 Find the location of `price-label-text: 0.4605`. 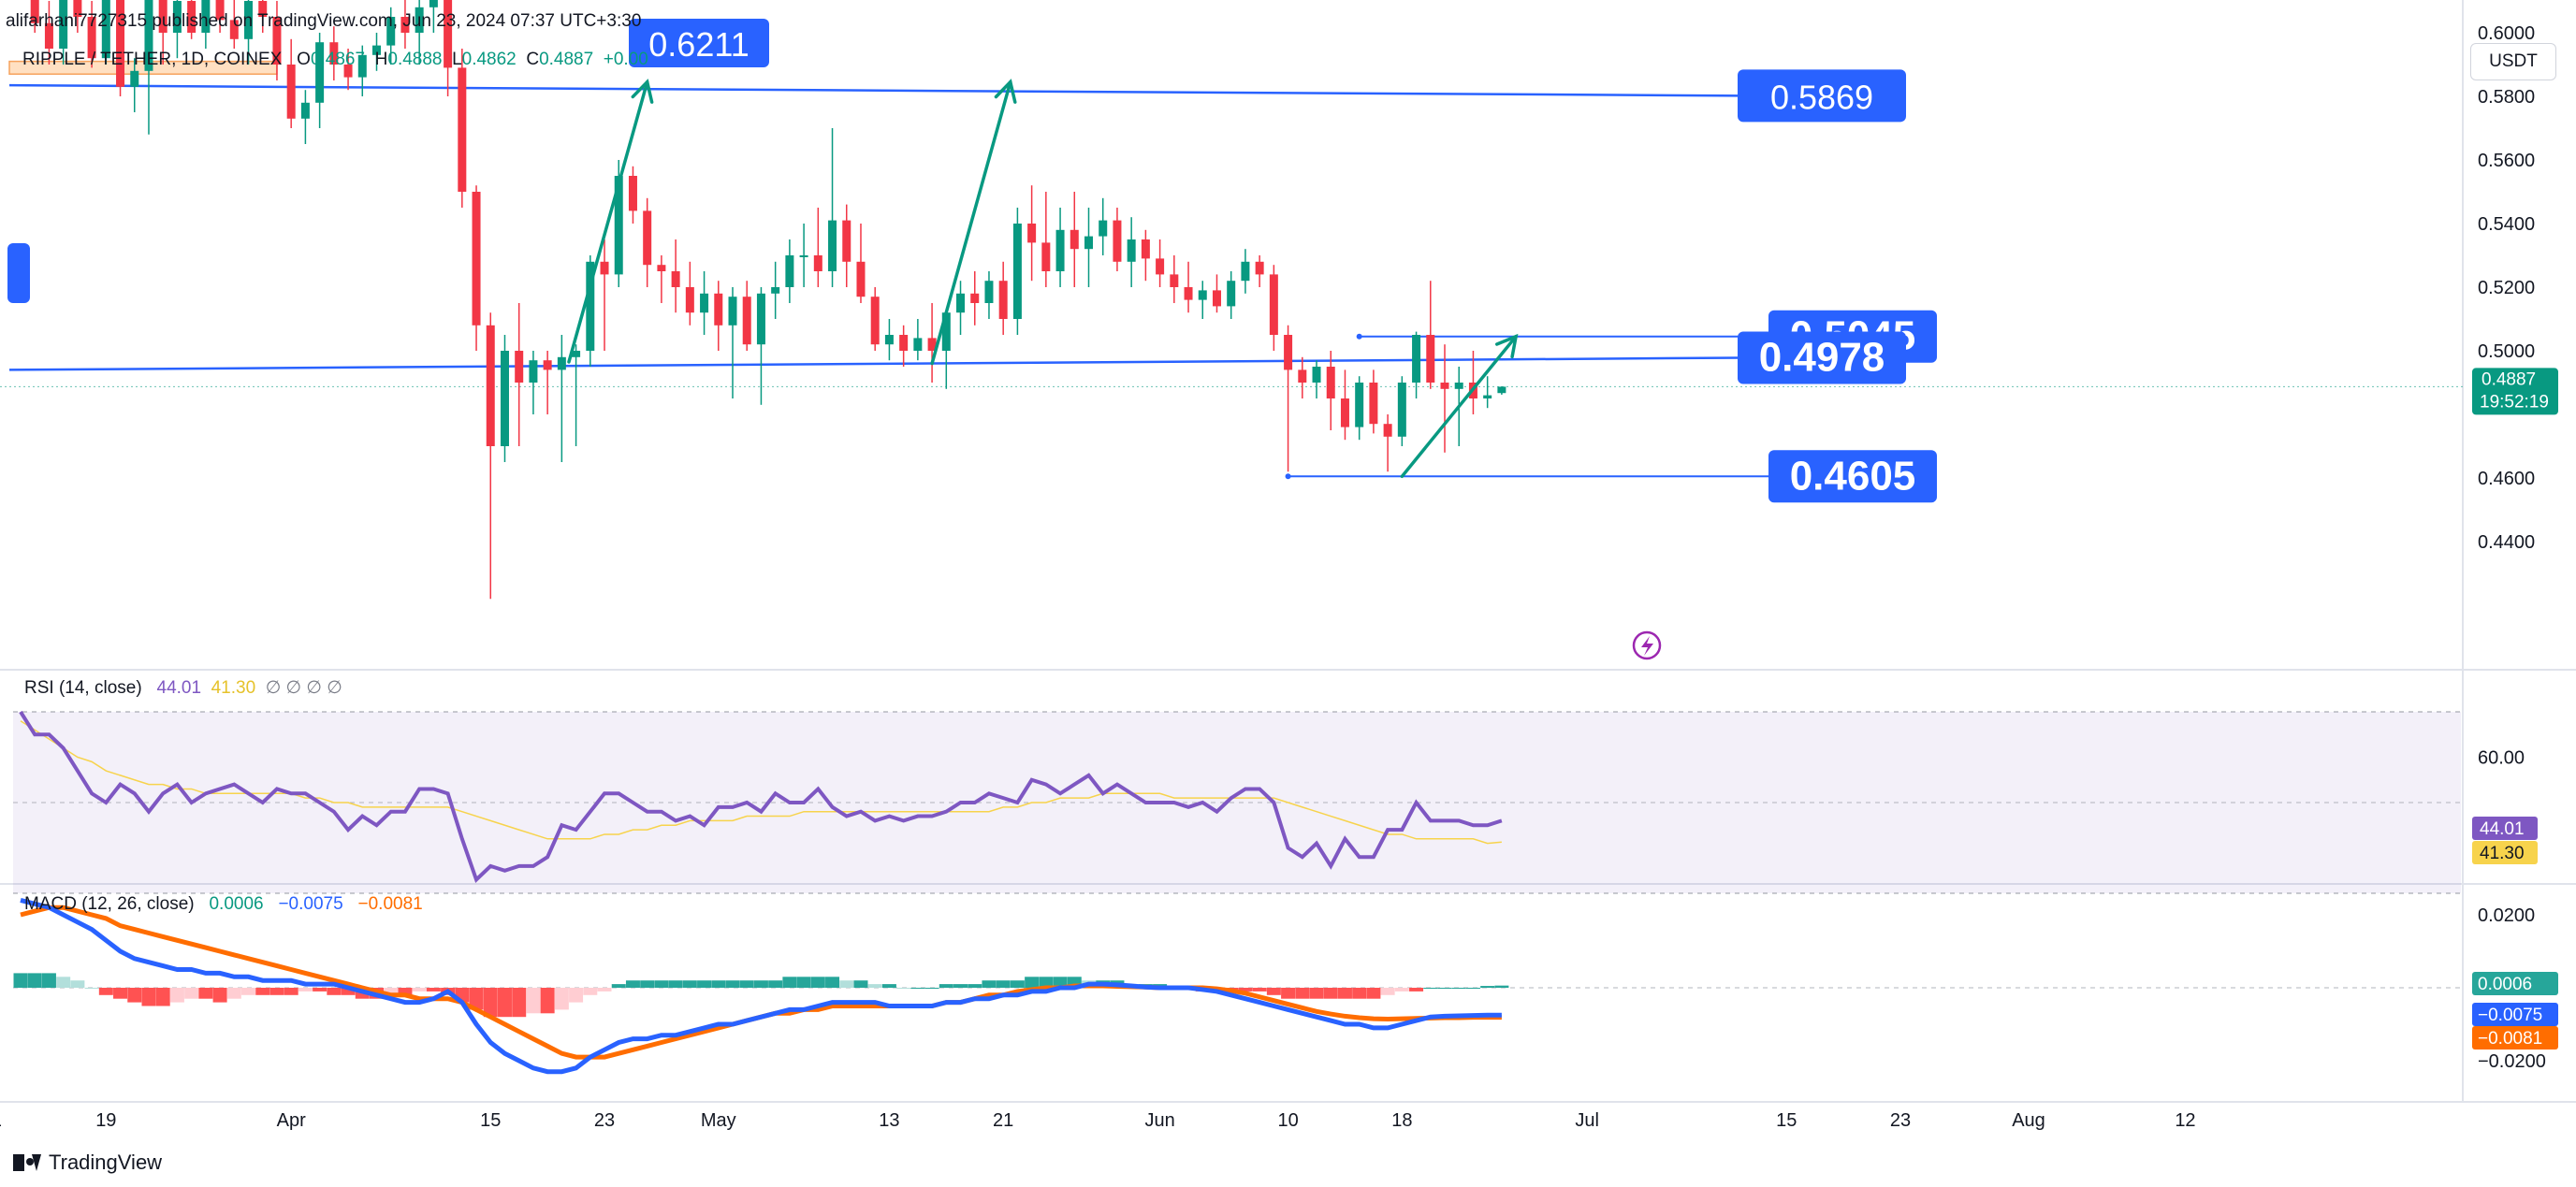

price-label-text: 0.4605 is located at coordinates (1853, 476).